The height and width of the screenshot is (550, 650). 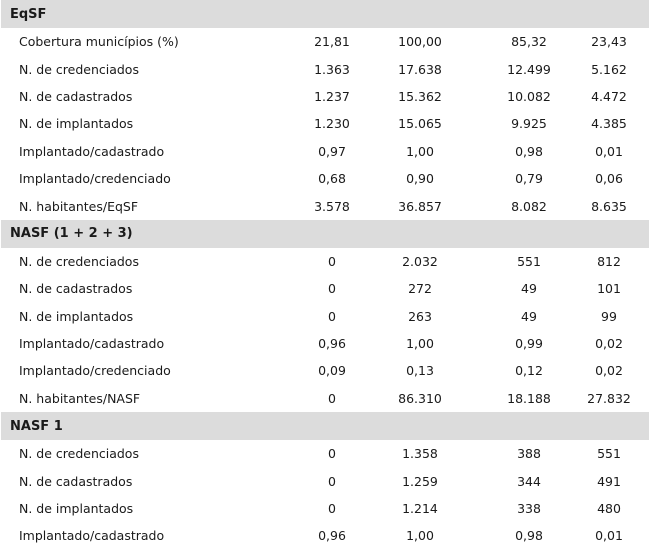 I want to click on cell-value: 338, so click(x=529, y=509).